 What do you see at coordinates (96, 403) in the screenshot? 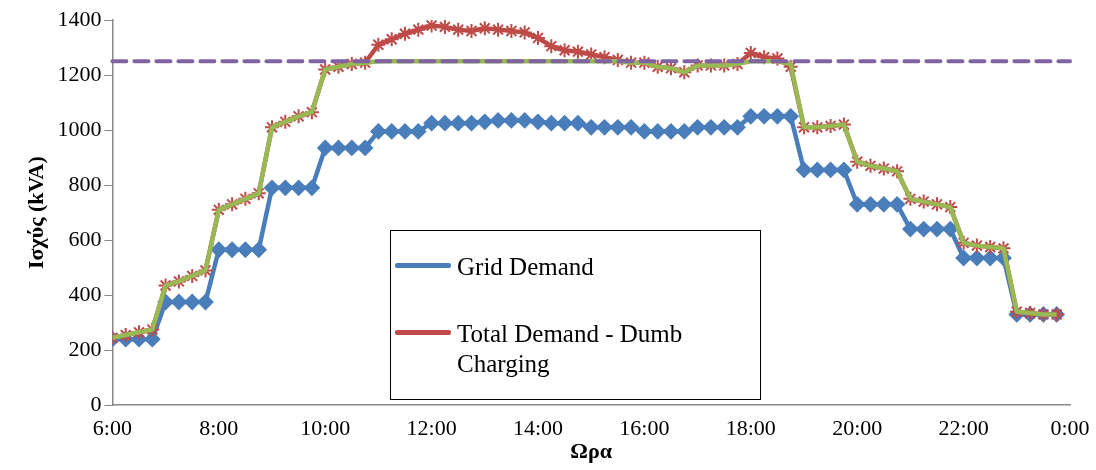
I see `y-tick-label: 0` at bounding box center [96, 403].